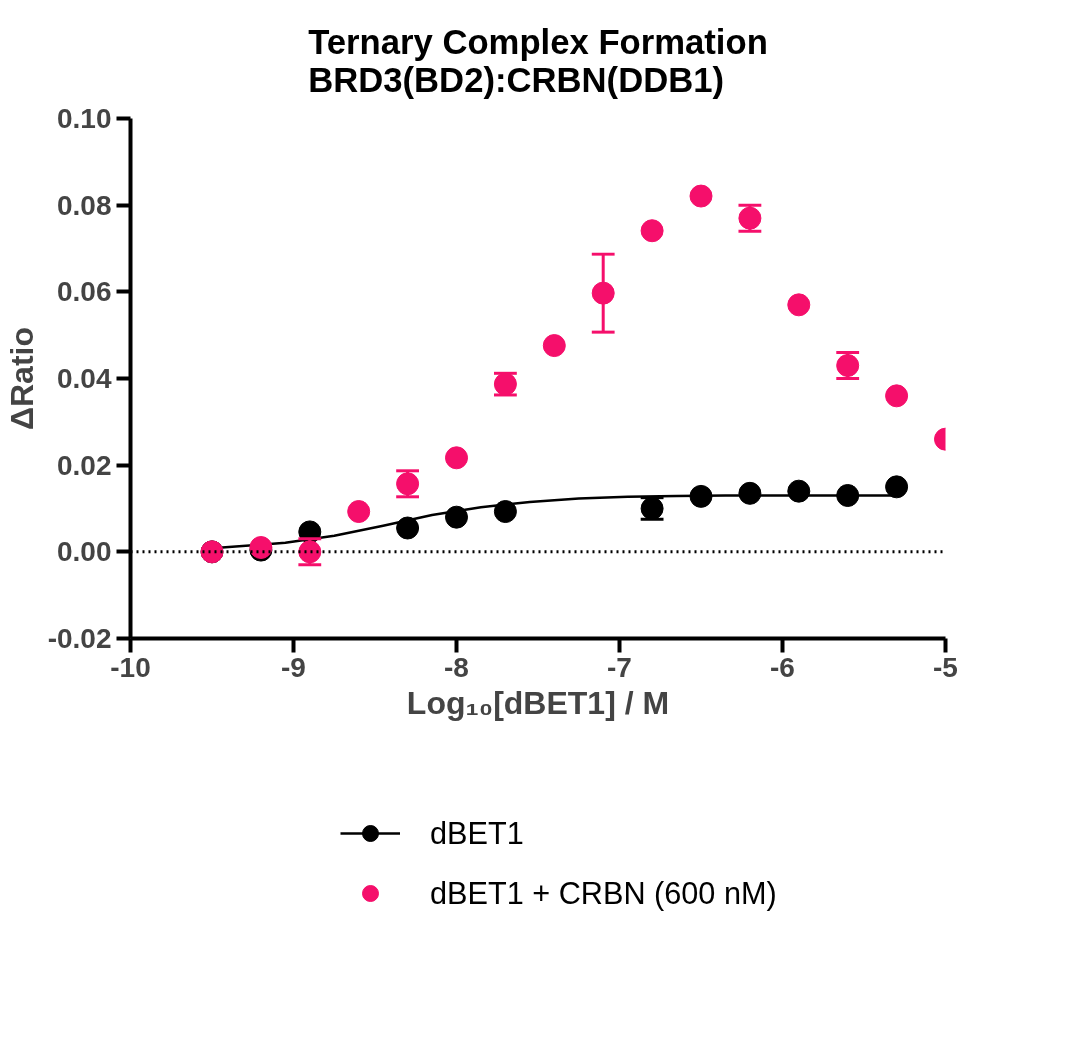  What do you see at coordinates (84, 465) in the screenshot?
I see `y-tick-label: 0.02` at bounding box center [84, 465].